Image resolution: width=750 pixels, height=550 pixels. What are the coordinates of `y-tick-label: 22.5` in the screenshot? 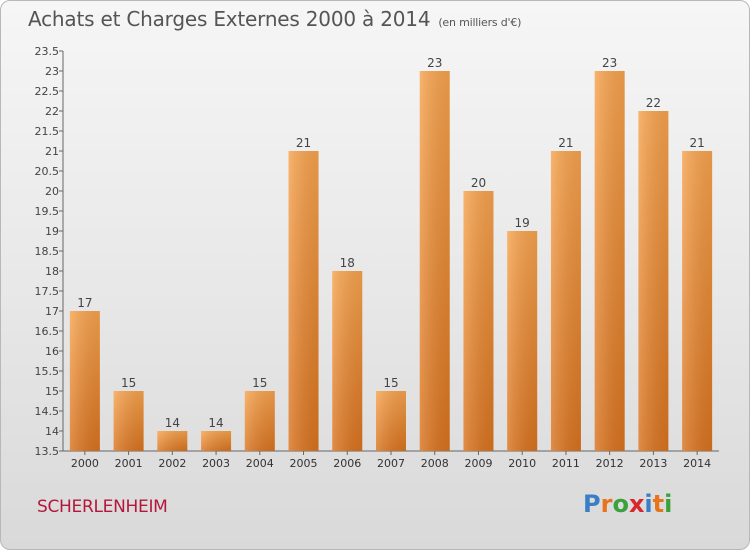 It's located at (47, 91).